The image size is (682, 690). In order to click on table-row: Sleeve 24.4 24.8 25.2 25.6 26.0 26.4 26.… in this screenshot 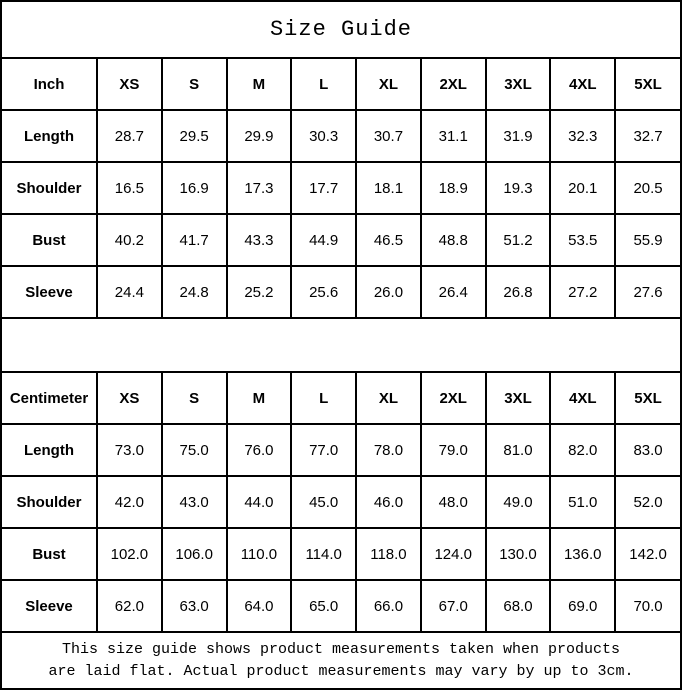, I will do `click(341, 292)`.